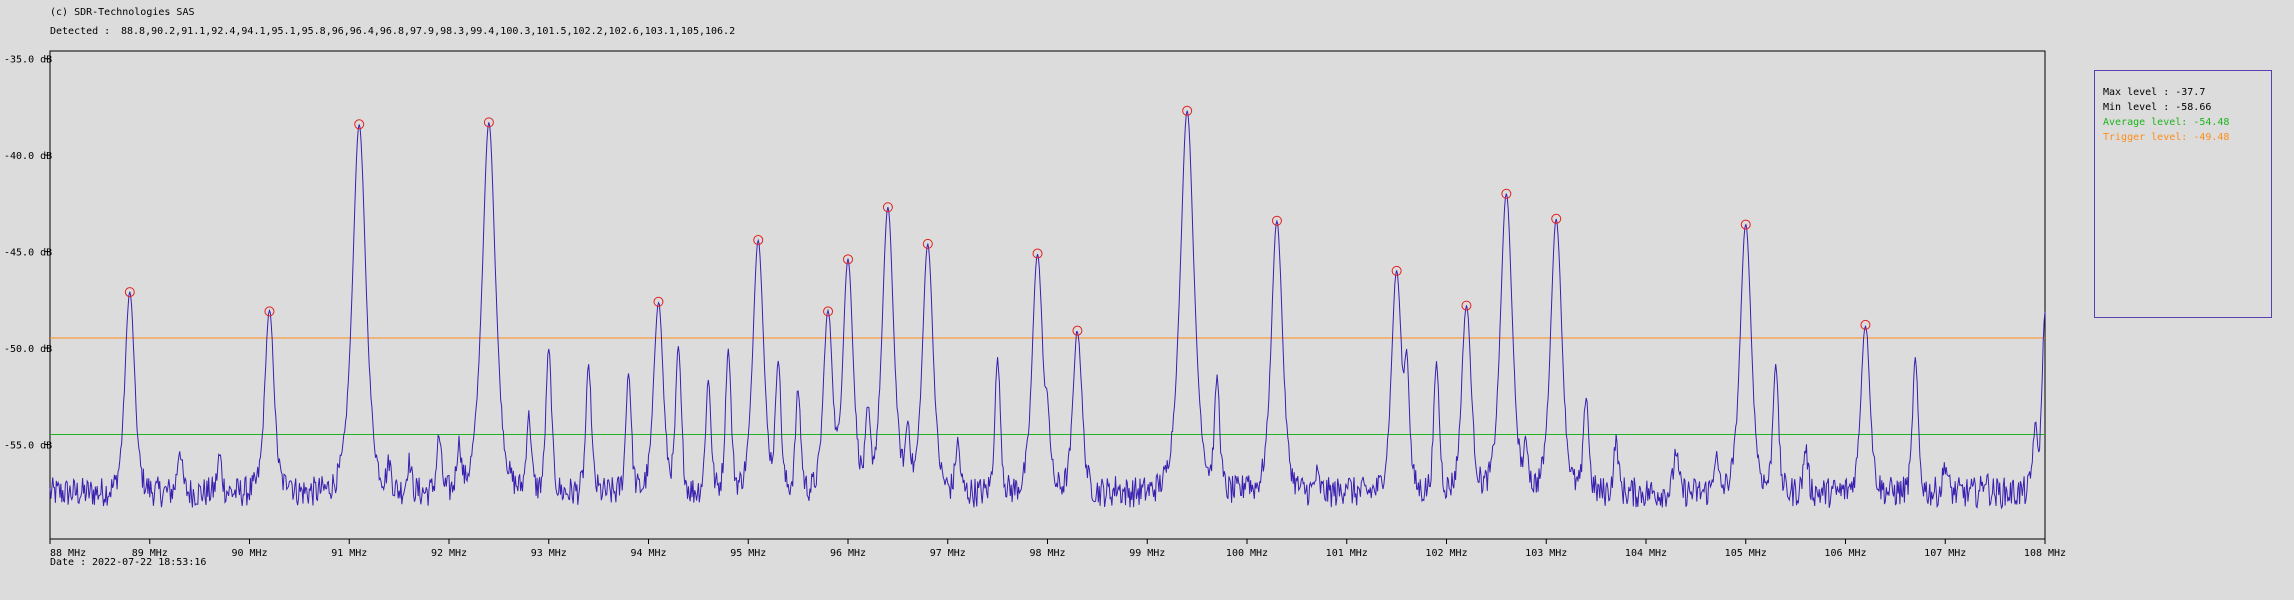 Image resolution: width=2294 pixels, height=600 pixels. What do you see at coordinates (2045, 553) in the screenshot?
I see `x-tick-label: 108 MHz` at bounding box center [2045, 553].